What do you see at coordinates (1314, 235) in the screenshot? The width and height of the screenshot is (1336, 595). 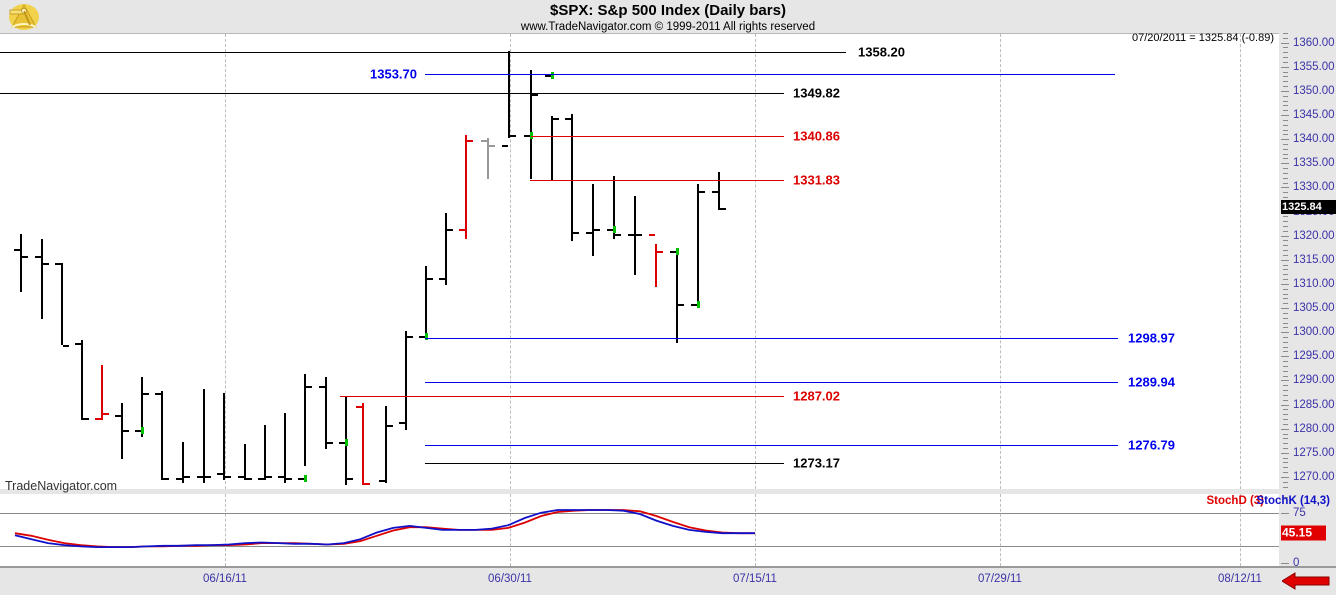 I see `price-tick-label: 1320.00` at bounding box center [1314, 235].